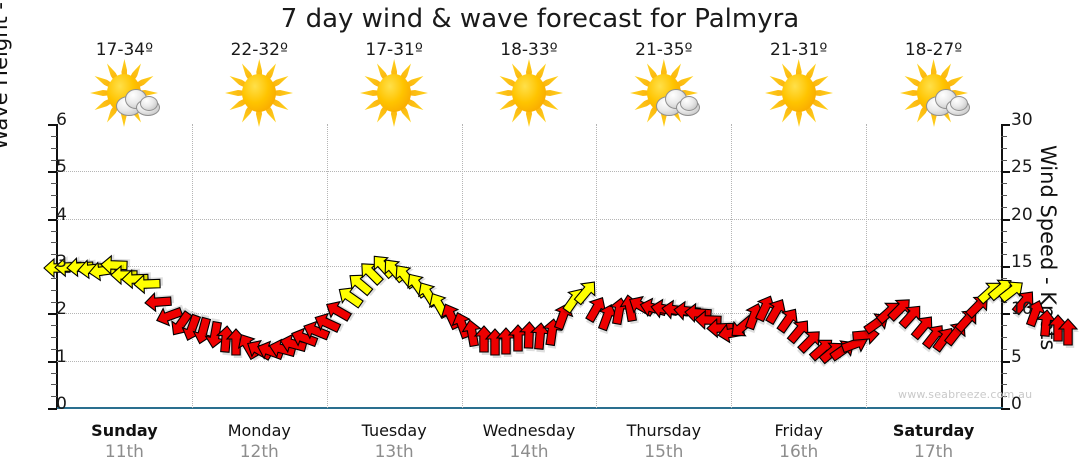 The image size is (1080, 475). I want to click on day-label: Thursday 15th, so click(664, 442).